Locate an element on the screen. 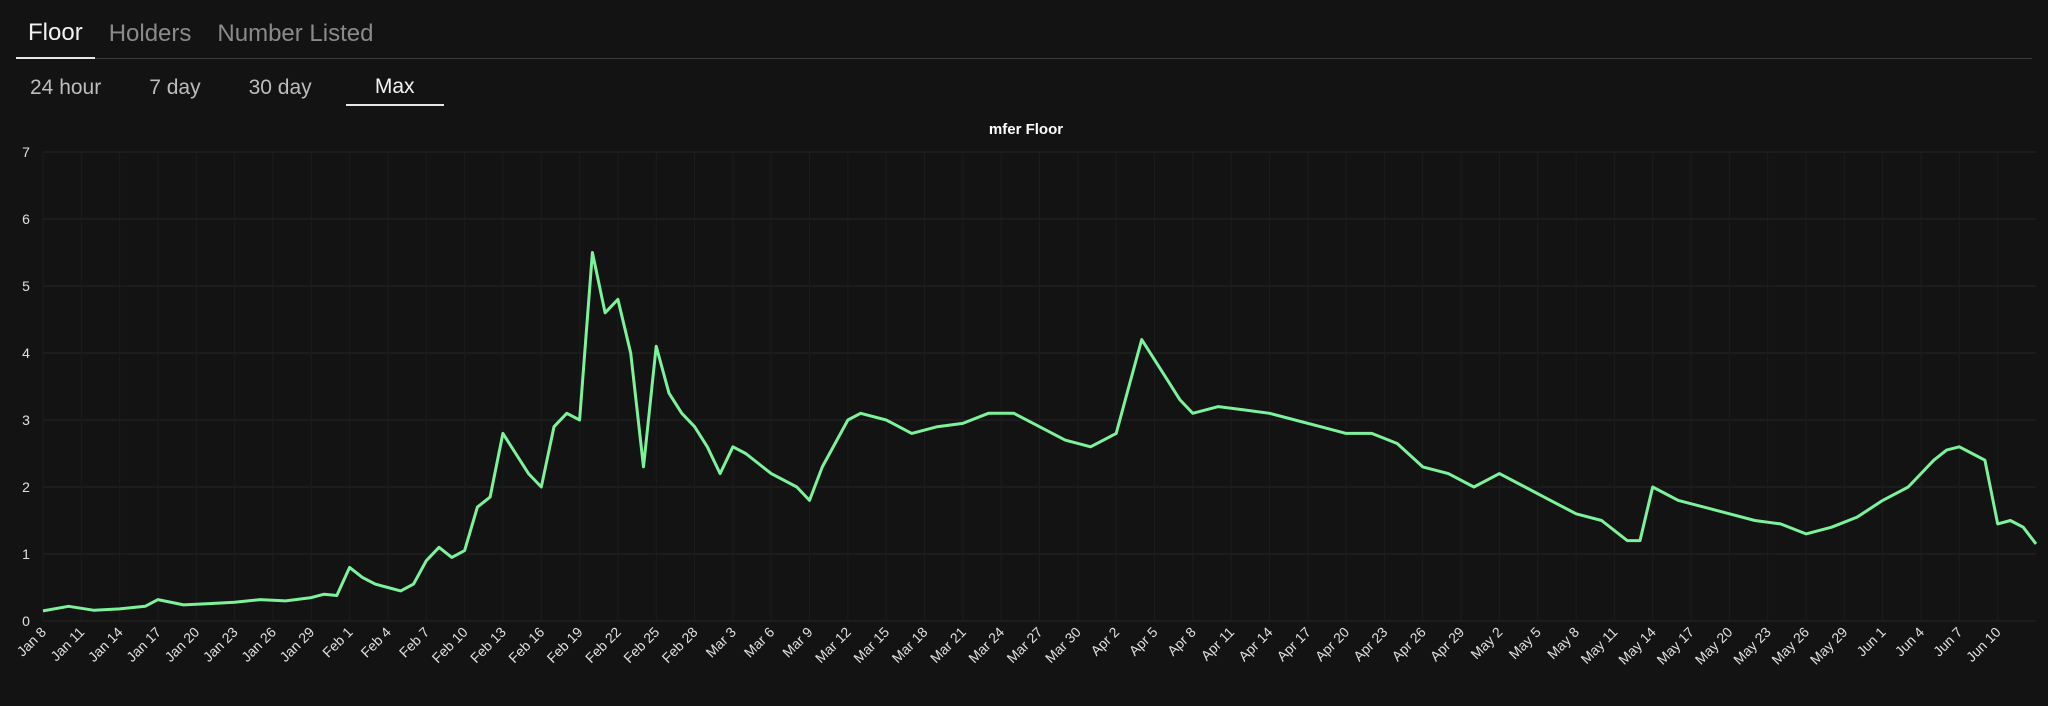 The height and width of the screenshot is (706, 2048). tab-floor: Floor is located at coordinates (55, 38).